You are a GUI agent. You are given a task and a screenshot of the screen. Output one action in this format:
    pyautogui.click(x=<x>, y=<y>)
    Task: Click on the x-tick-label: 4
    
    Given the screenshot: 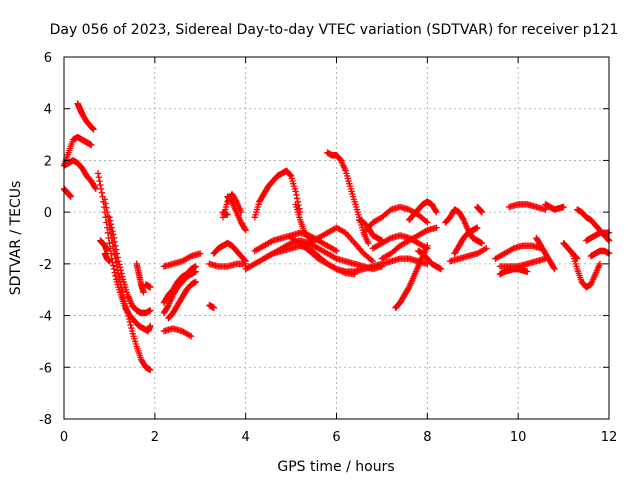 What is the action you would take?
    pyautogui.click(x=246, y=437)
    